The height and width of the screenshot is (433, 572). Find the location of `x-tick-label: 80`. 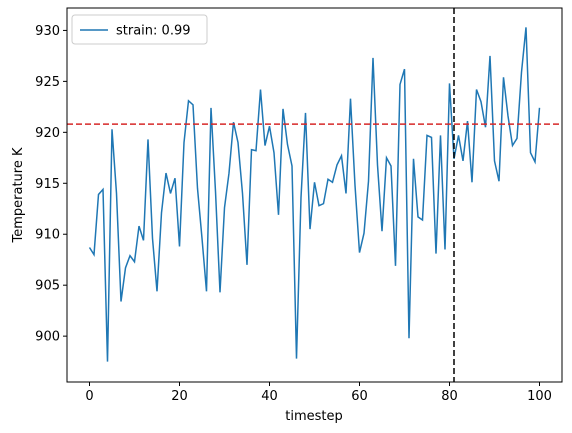

x-tick-label: 80 is located at coordinates (449, 396).